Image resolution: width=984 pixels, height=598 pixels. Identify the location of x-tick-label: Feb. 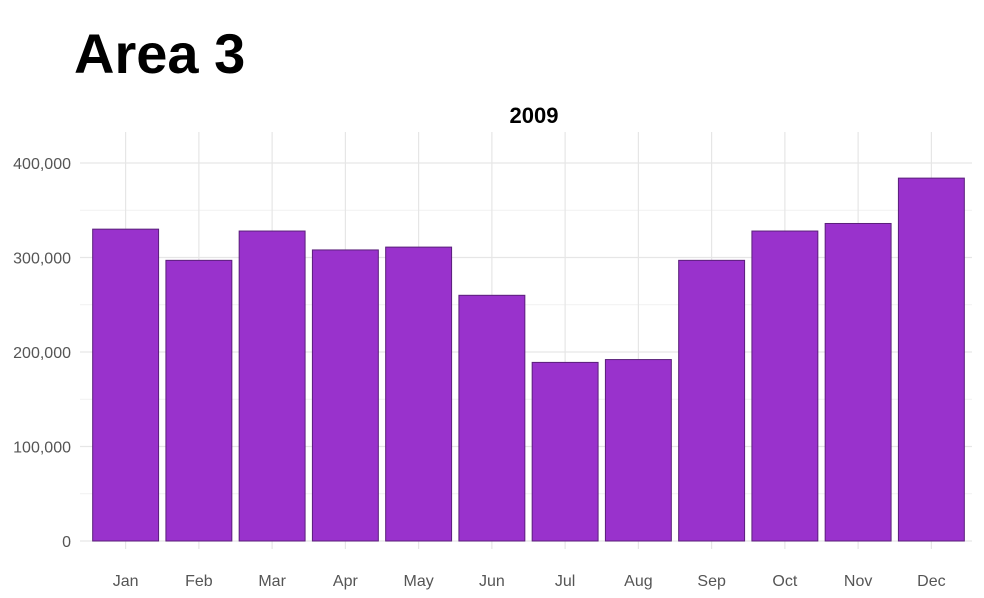
(199, 581).